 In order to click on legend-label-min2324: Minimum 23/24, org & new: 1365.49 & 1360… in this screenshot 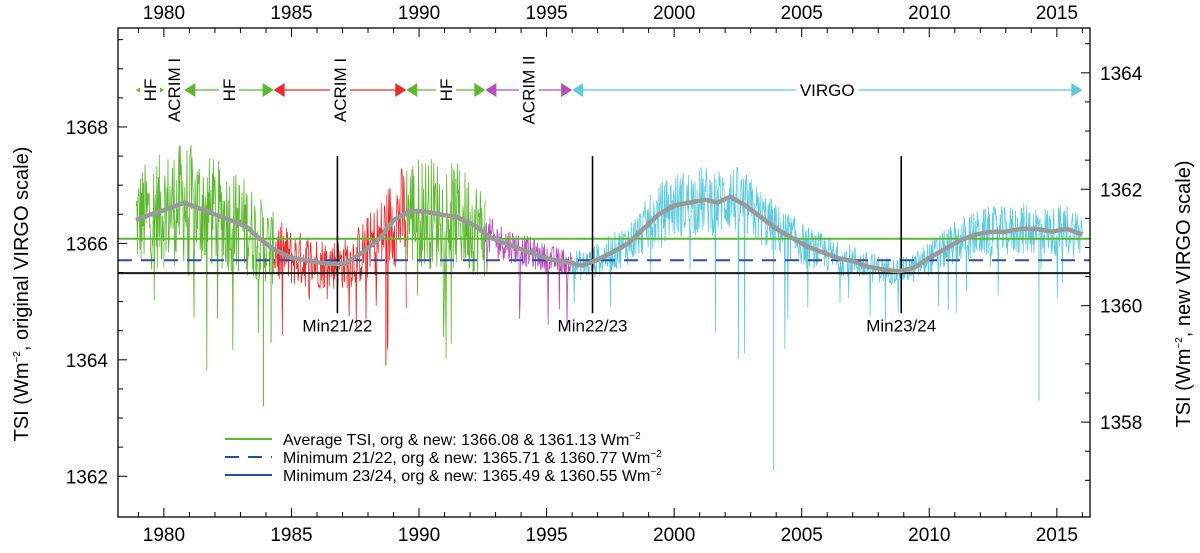, I will do `click(472, 476)`.